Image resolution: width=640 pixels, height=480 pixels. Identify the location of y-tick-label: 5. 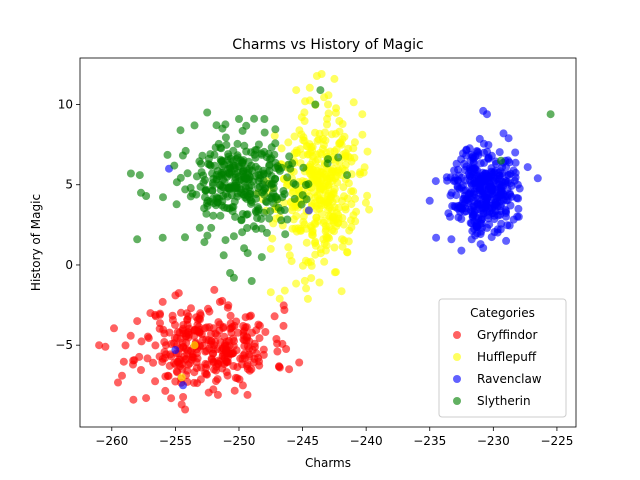
(69, 185).